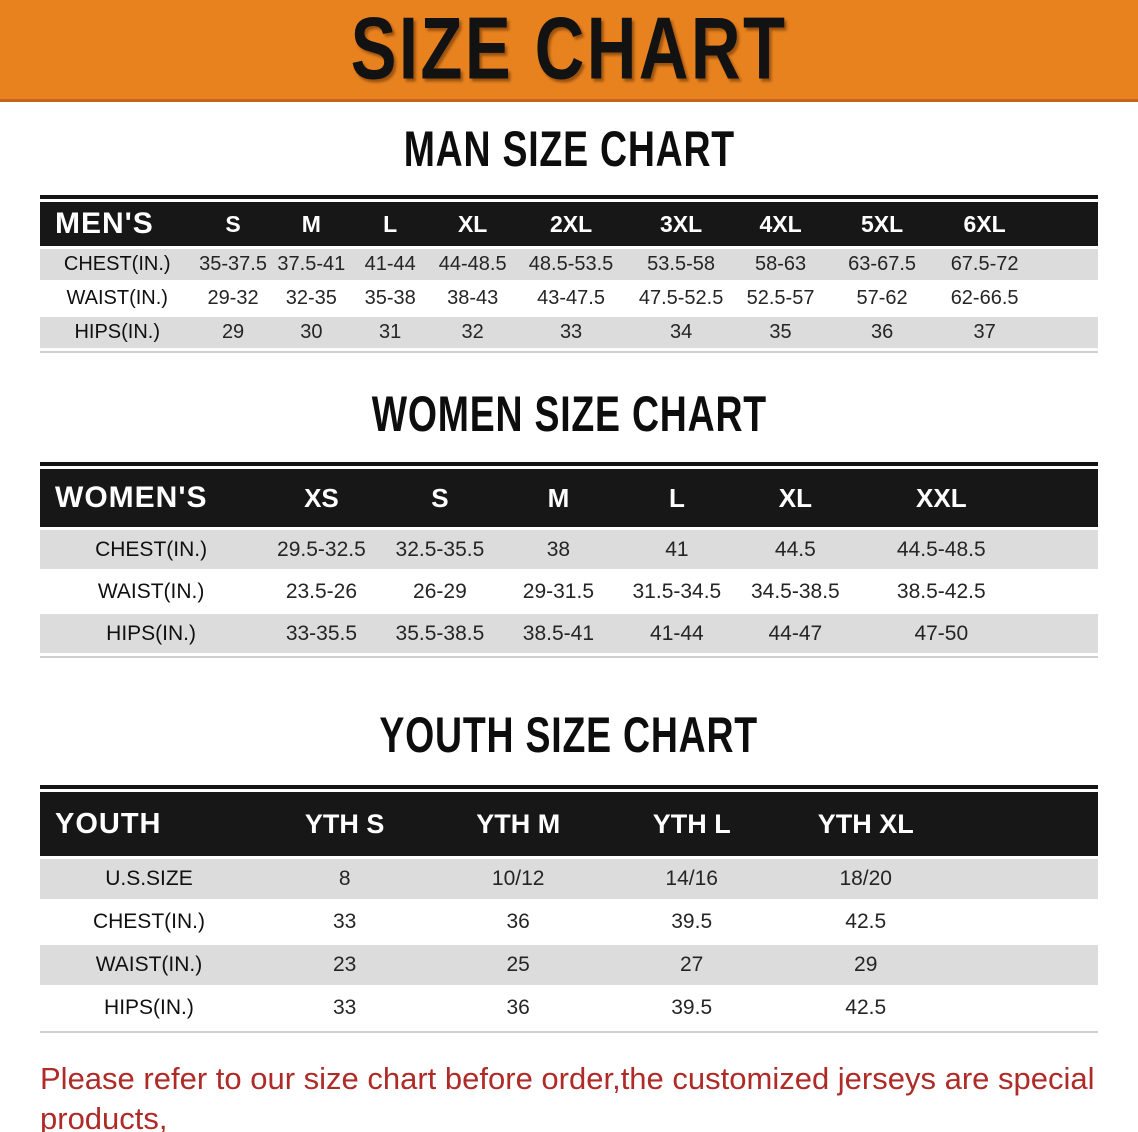 The width and height of the screenshot is (1138, 1132). Describe the element at coordinates (882, 298) in the screenshot. I see `value-cell: 57-62` at that location.